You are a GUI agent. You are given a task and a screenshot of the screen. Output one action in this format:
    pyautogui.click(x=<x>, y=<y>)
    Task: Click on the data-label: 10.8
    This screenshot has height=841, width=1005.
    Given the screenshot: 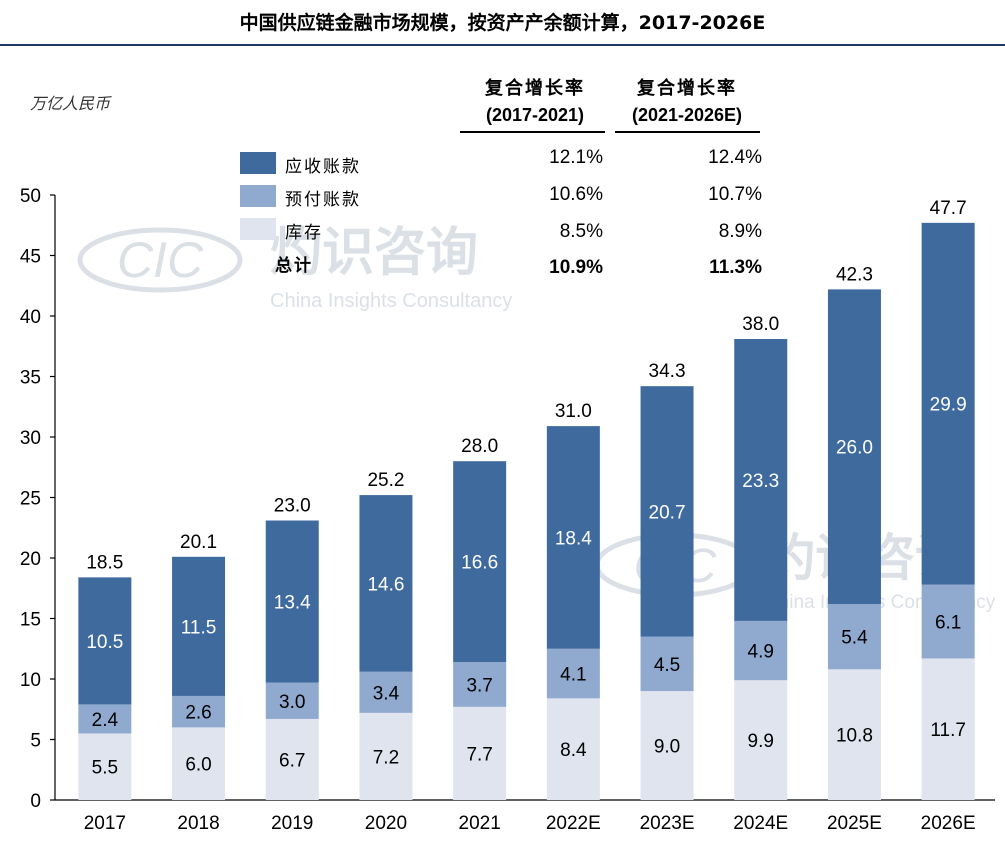 What is the action you would take?
    pyautogui.click(x=854, y=736)
    